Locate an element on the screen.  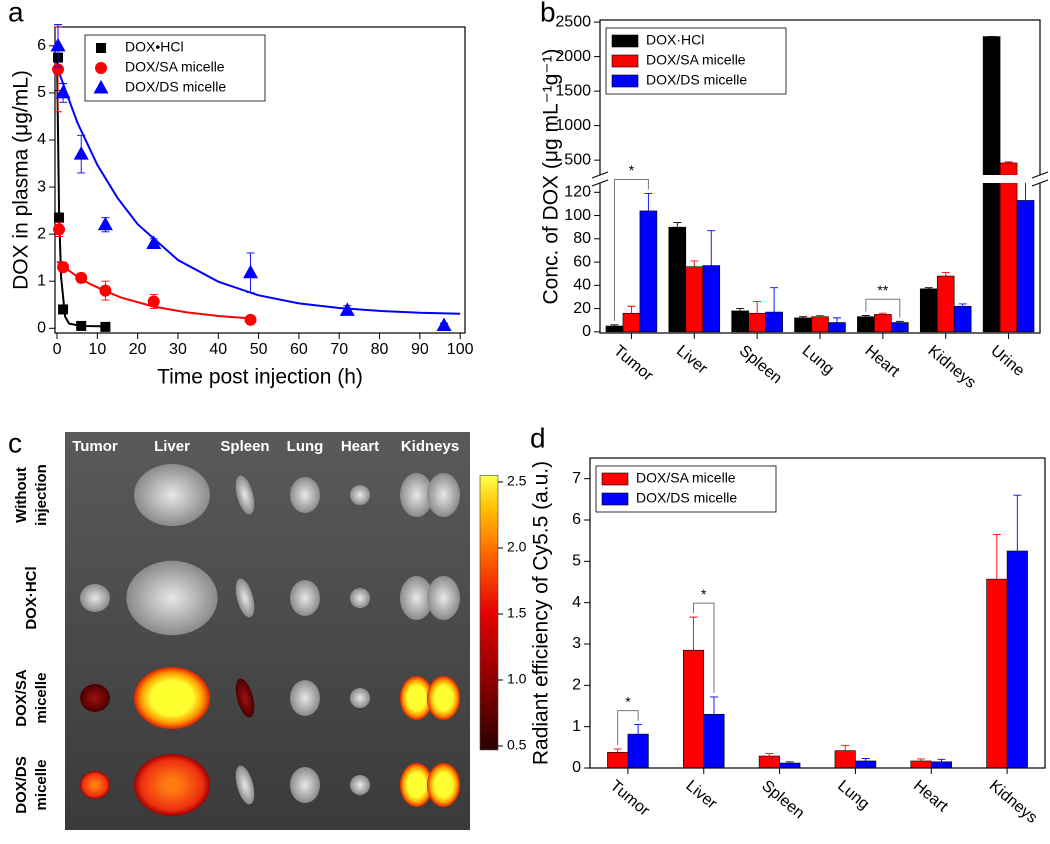
break-mark is located at coordinates (1040, 179).